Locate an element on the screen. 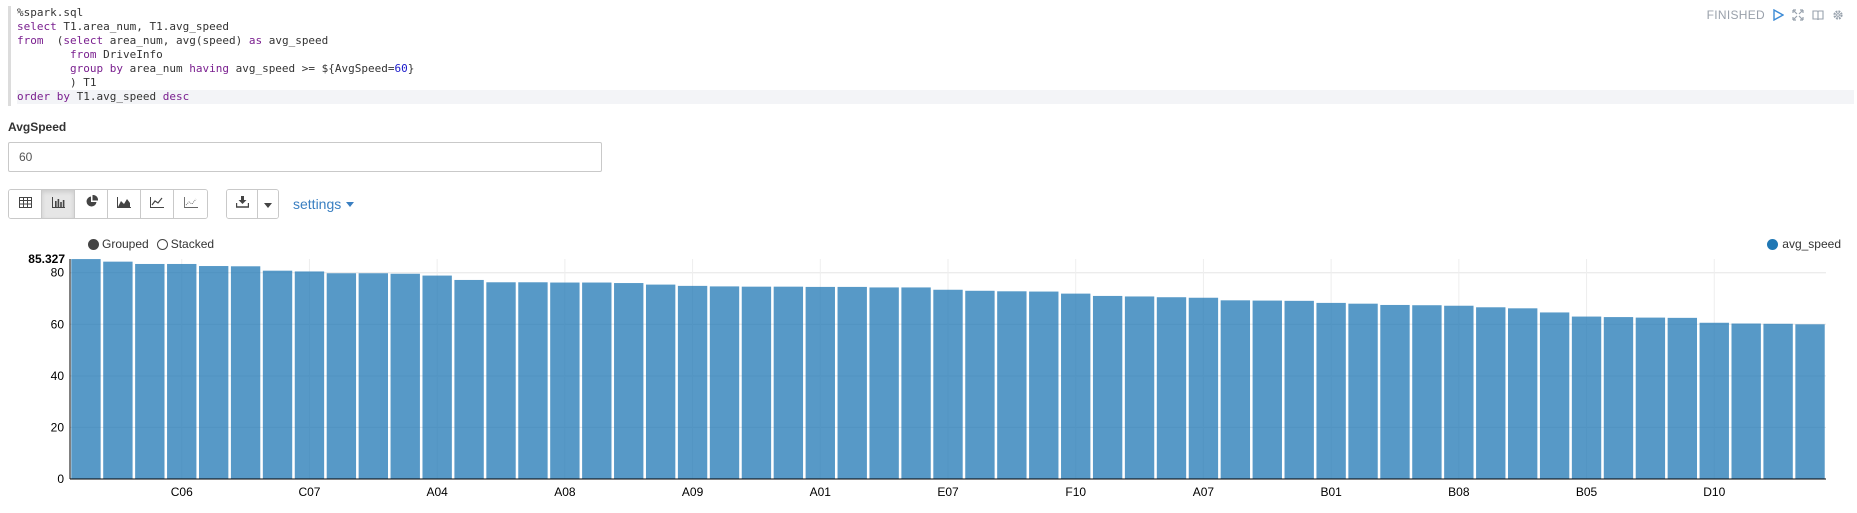  chart-legend: avg_speed is located at coordinates (1804, 244).